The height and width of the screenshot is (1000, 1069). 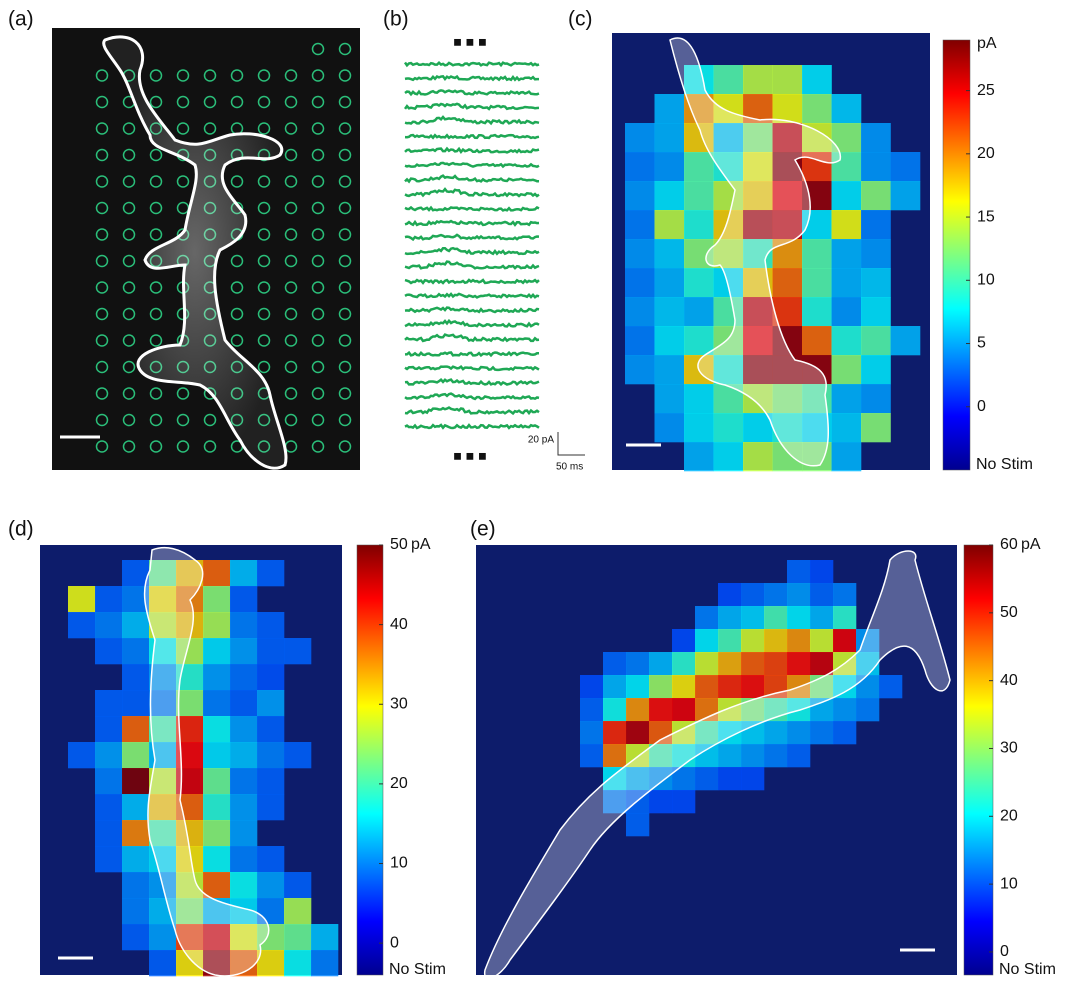 I want to click on colorbar-tick-label: 5, so click(x=981, y=343).